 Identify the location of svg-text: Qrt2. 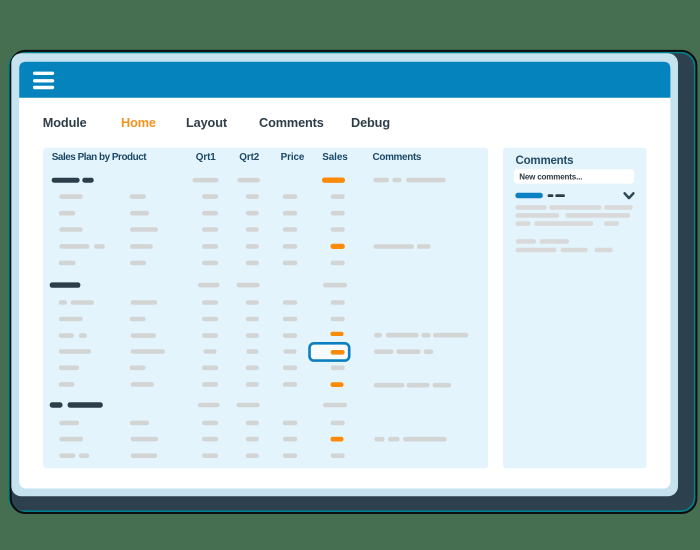
(249, 157).